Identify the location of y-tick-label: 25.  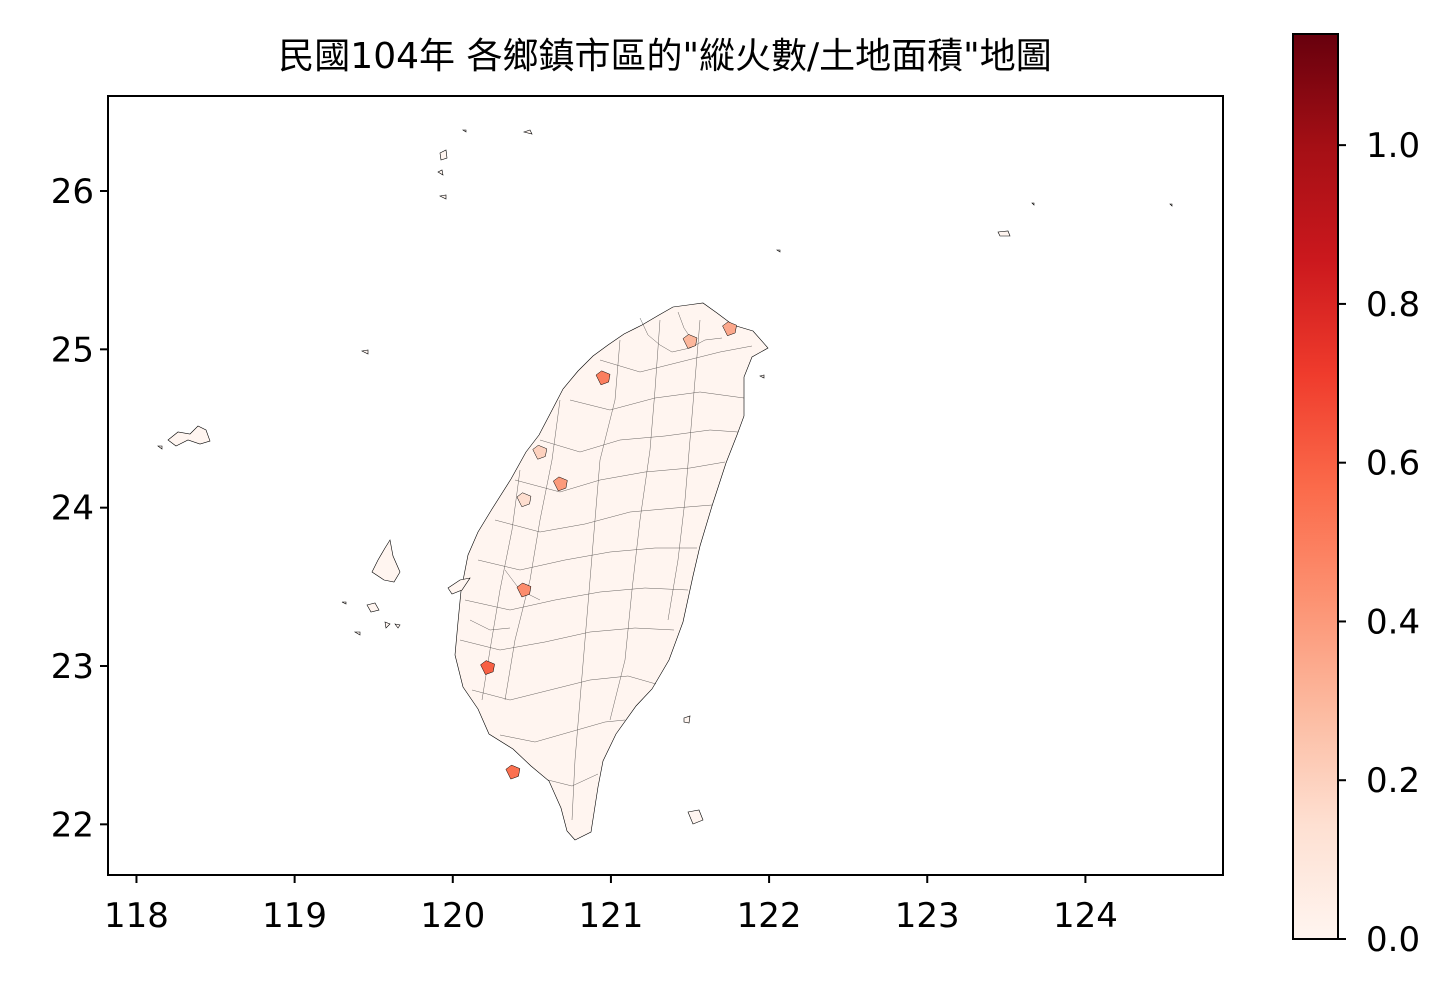
(72, 350).